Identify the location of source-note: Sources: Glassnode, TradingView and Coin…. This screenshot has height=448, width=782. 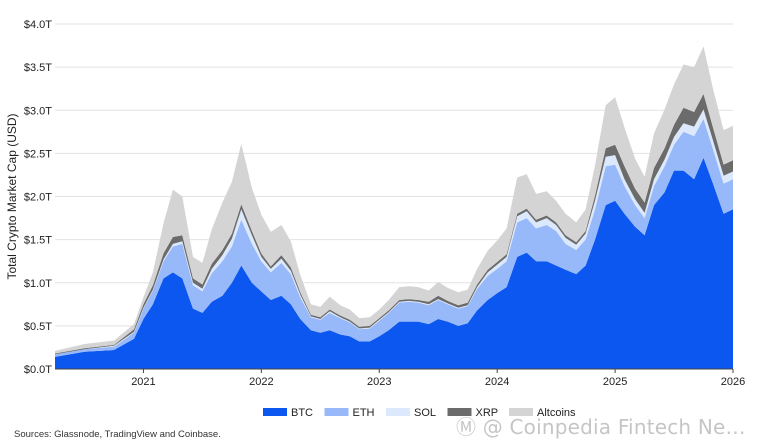
(117, 434).